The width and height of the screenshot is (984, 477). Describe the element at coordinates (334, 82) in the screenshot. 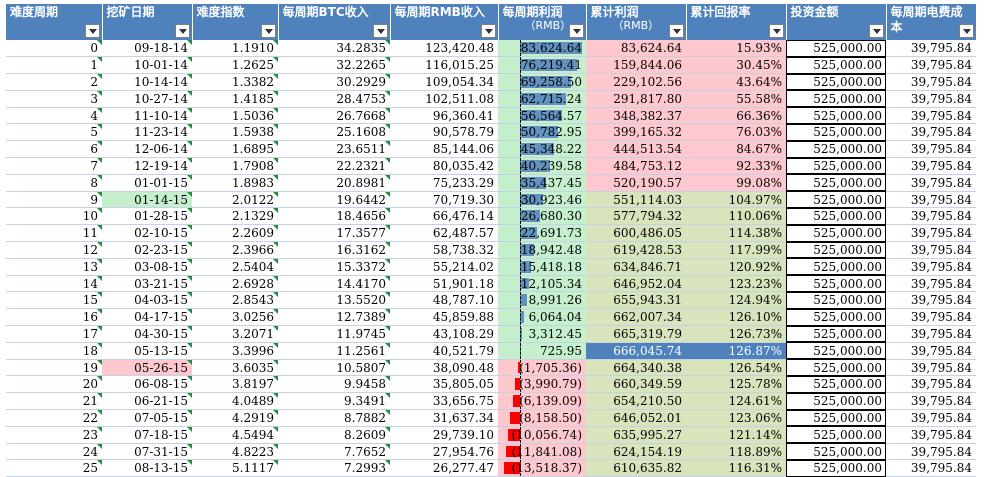

I see `btc-income-cell: 30.2929` at that location.